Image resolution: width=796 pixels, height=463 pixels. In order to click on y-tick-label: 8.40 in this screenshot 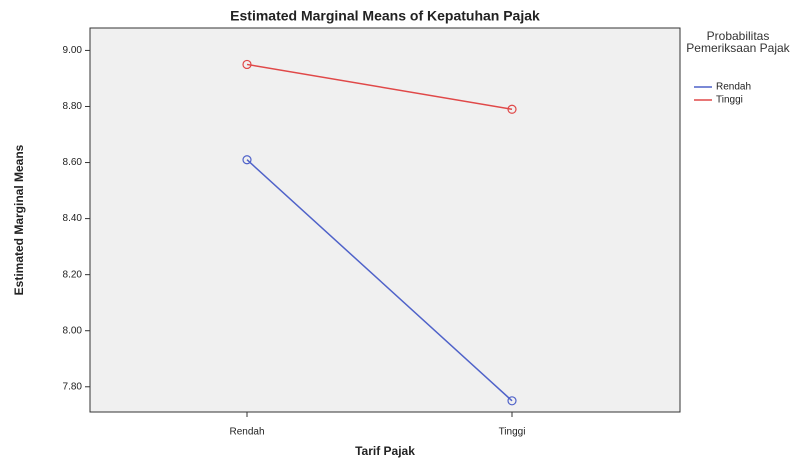, I will do `click(73, 218)`.